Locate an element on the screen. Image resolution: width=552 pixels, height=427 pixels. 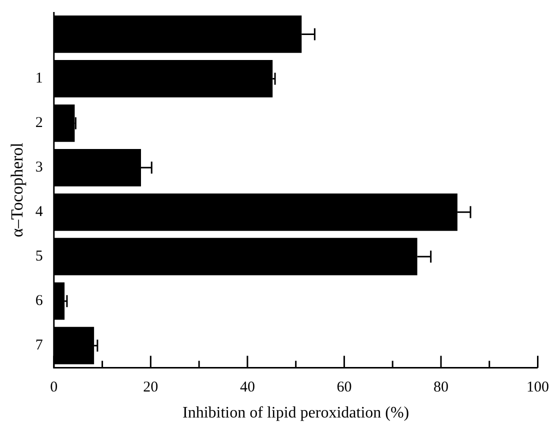
y-tick-label: 3 is located at coordinates (39, 168).